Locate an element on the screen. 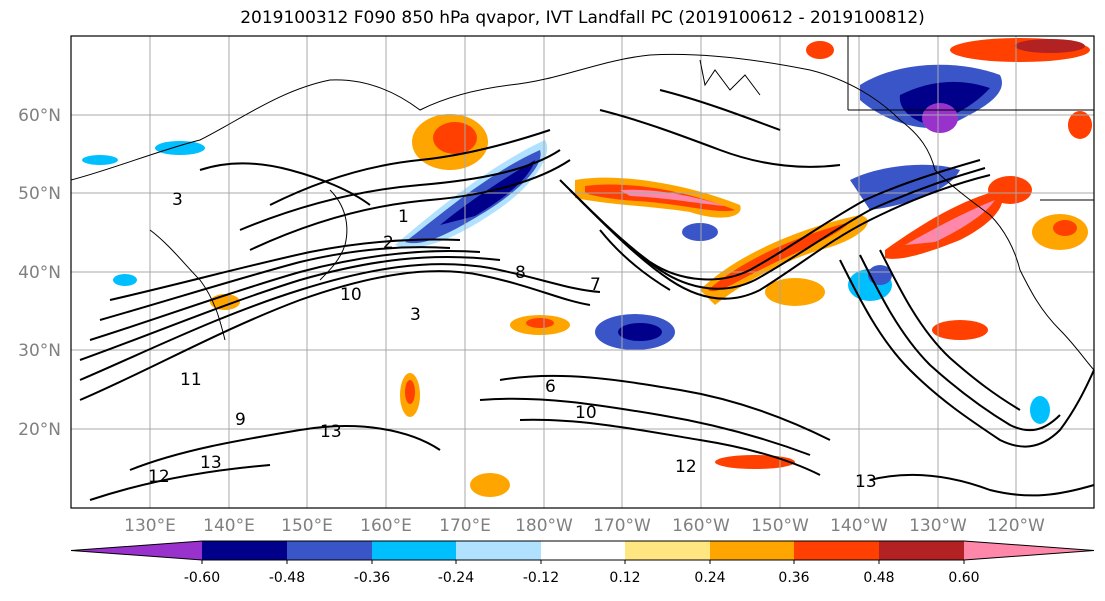 The height and width of the screenshot is (601, 1105). blob-westcoast-warm is located at coordinates (986, 217).